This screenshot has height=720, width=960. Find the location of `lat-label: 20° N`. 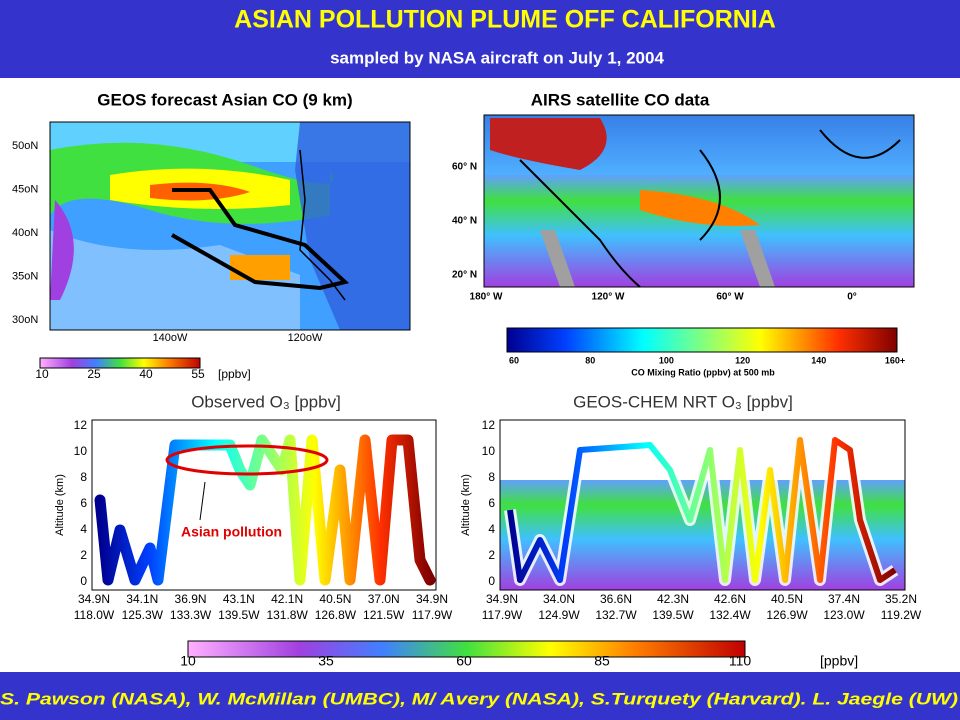

lat-label: 20° N is located at coordinates (464, 275).